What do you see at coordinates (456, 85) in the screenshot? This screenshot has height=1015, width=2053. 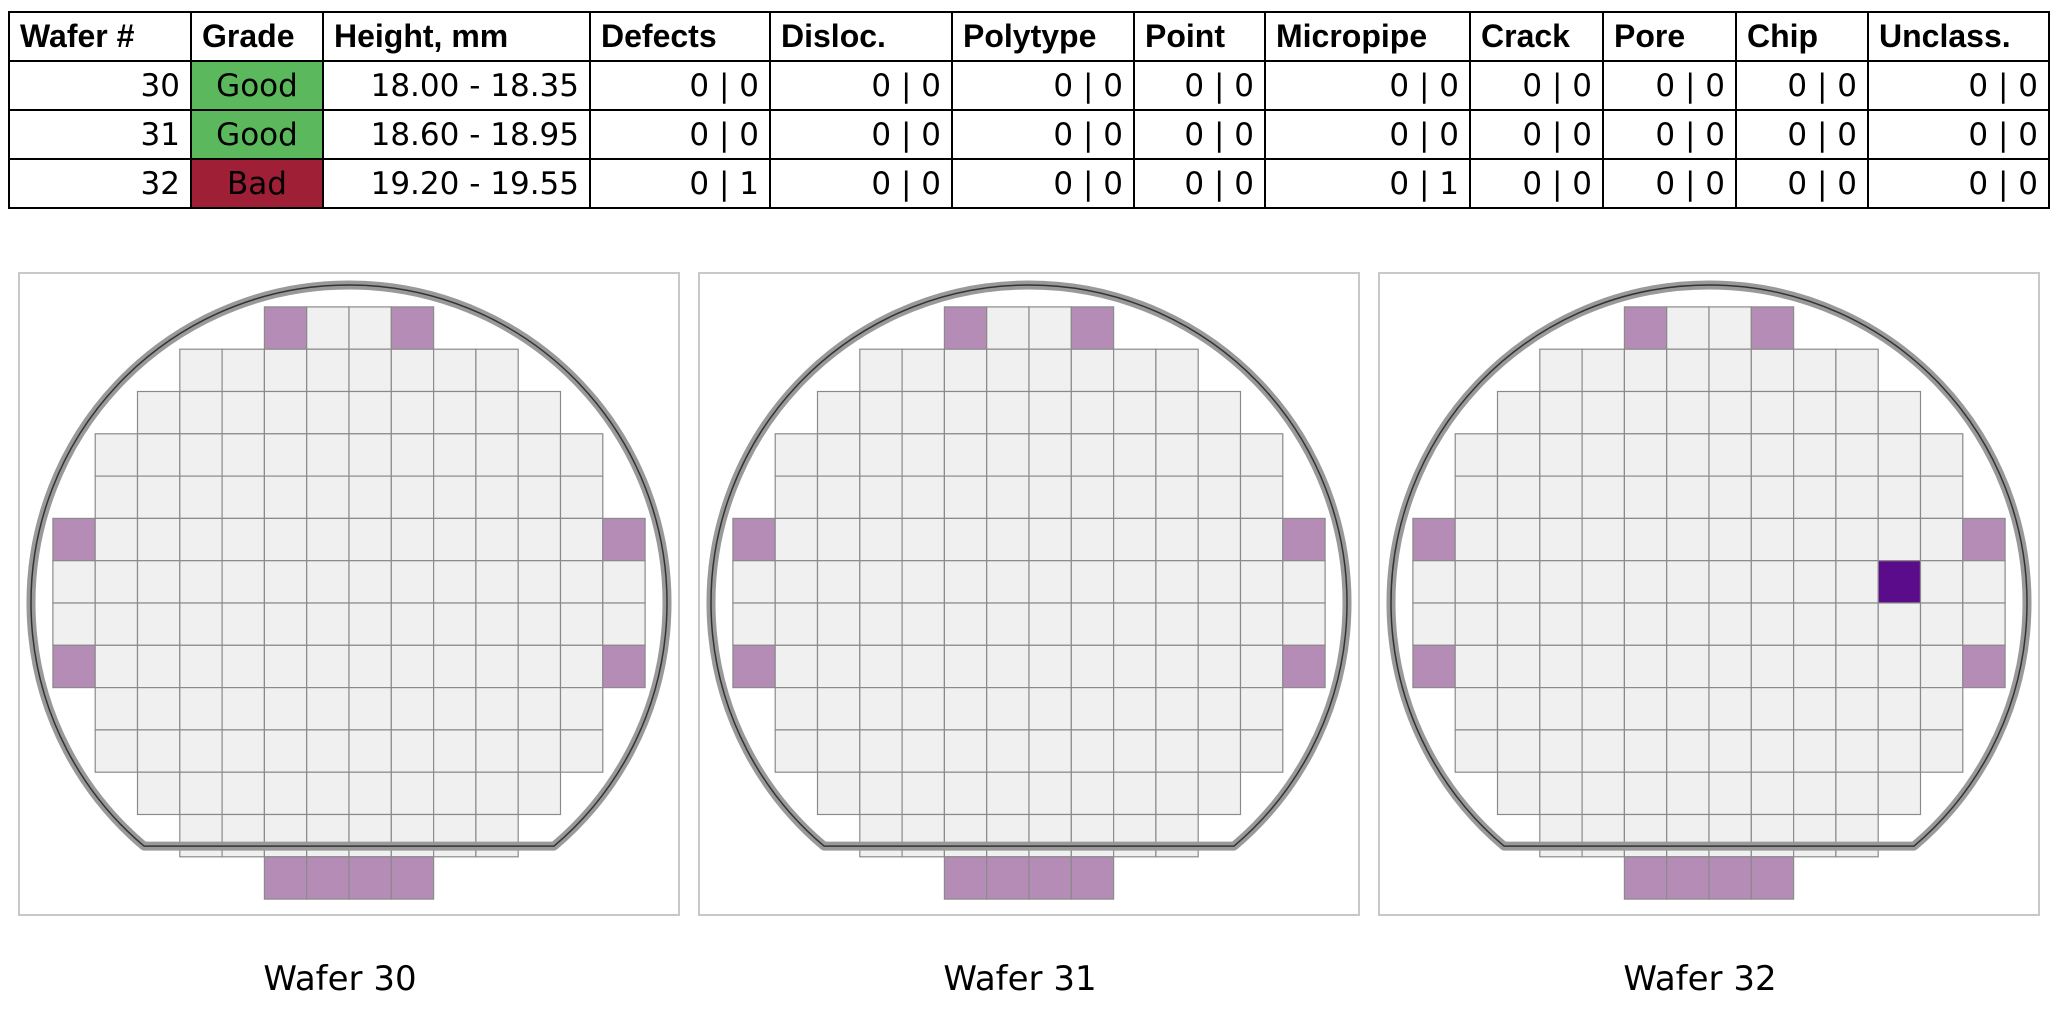 I see `cell-height: 18.00 - 18.35` at bounding box center [456, 85].